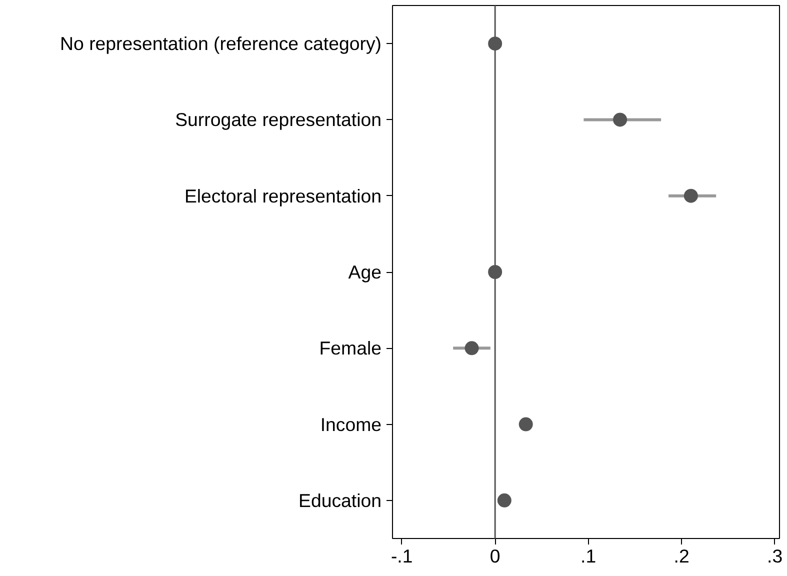 Image resolution: width=787 pixels, height=576 pixels. I want to click on y-tick-label: Surrogate representation, so click(278, 119).